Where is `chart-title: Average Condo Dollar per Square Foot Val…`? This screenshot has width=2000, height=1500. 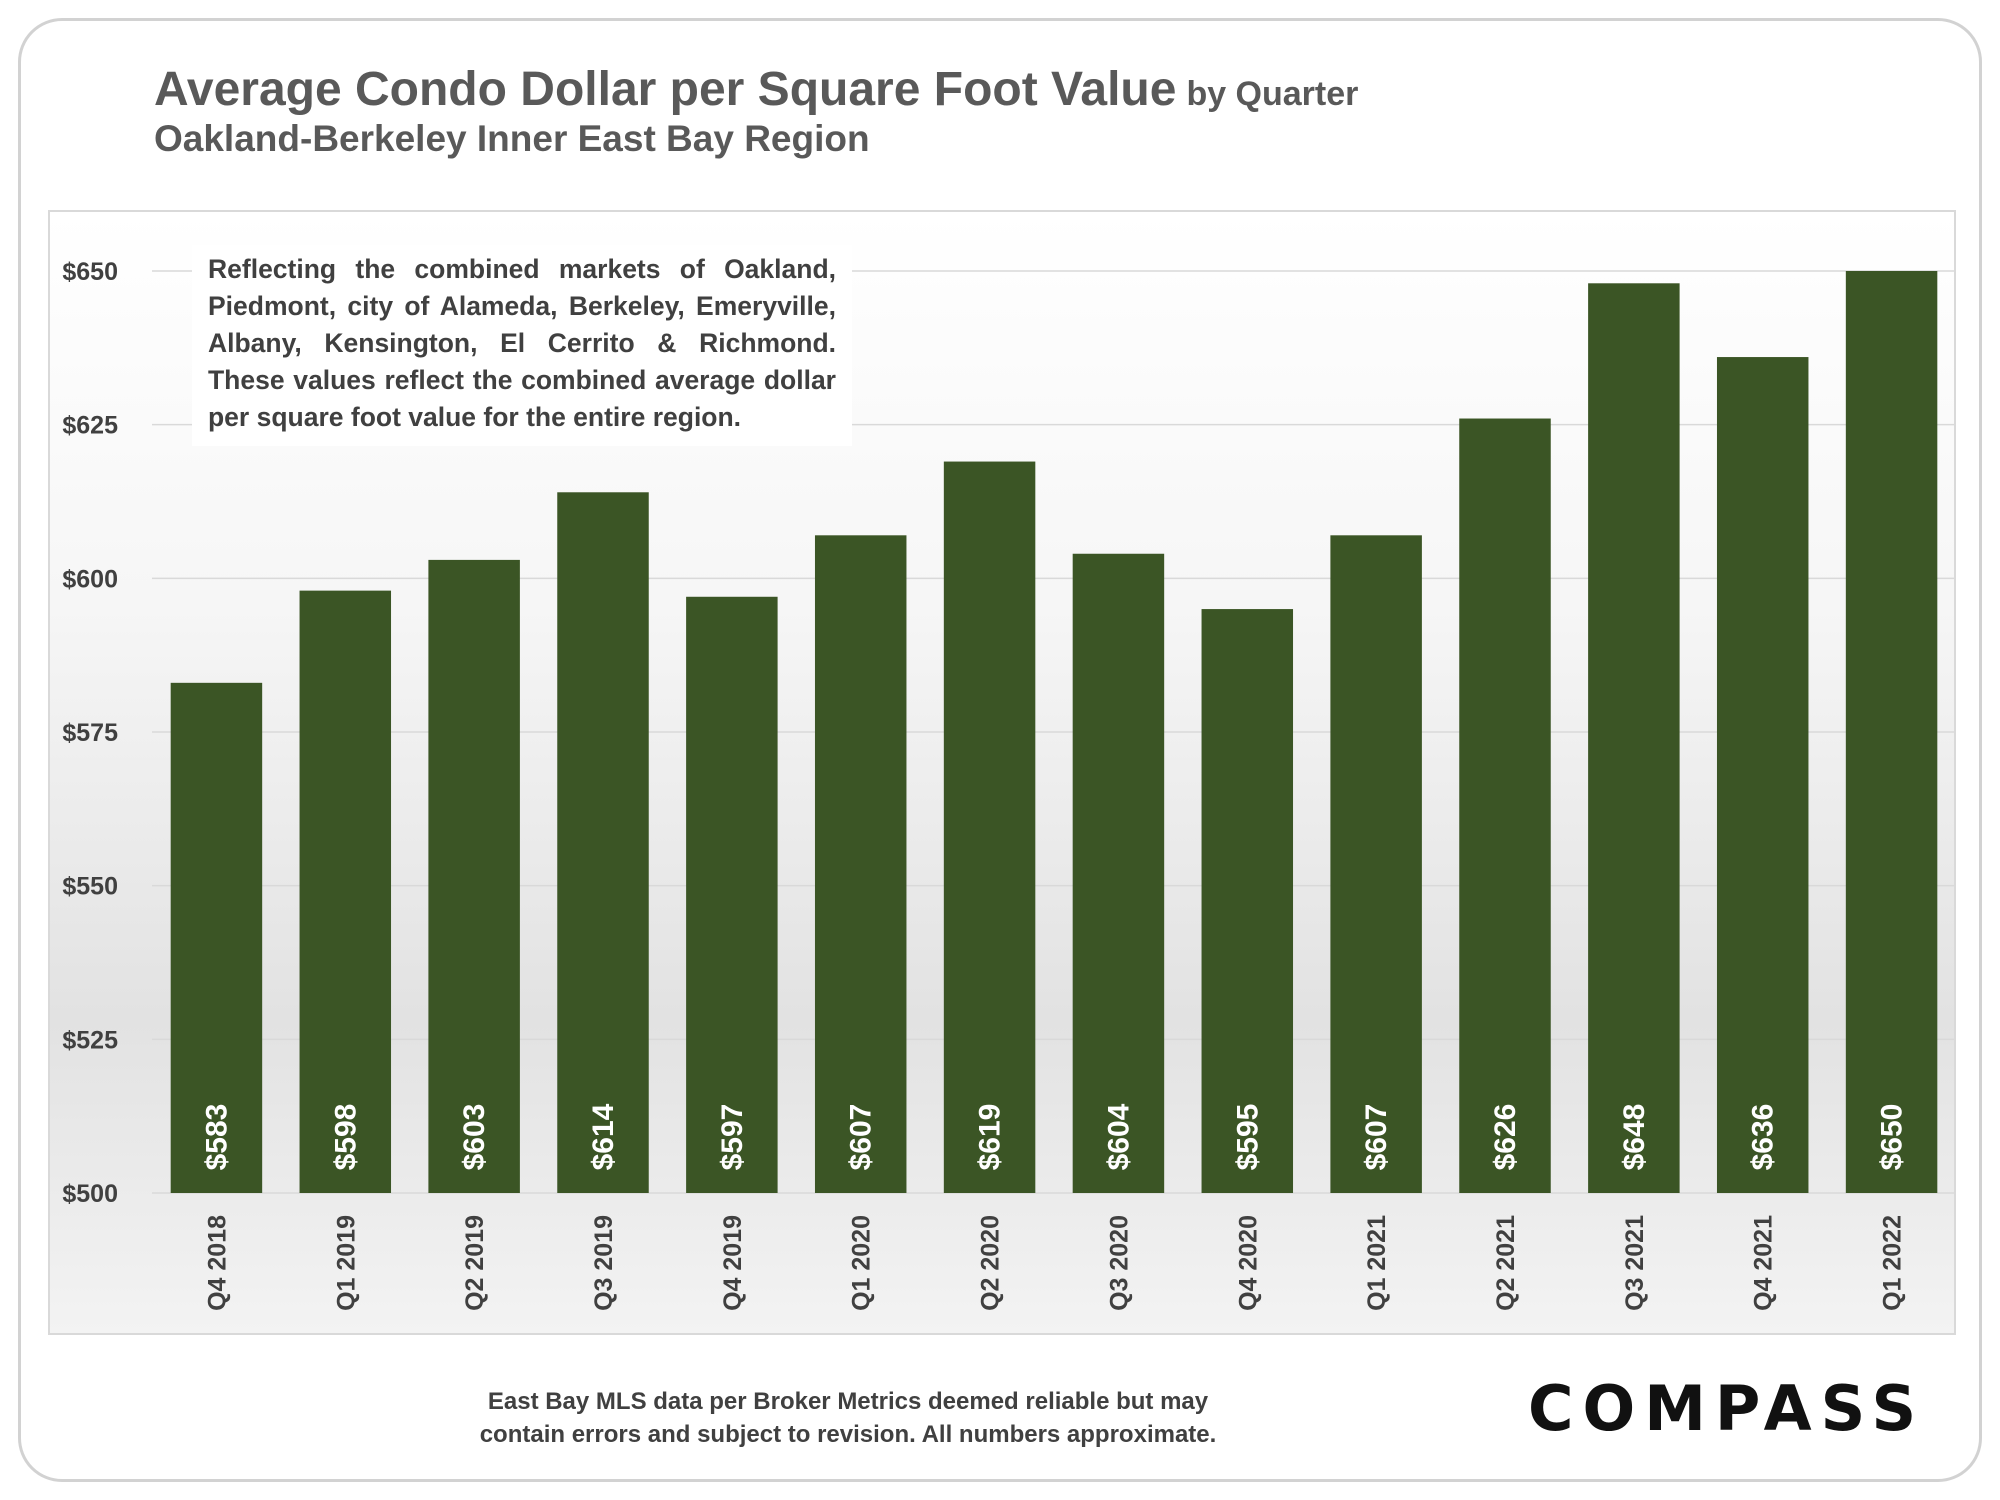 chart-title: Average Condo Dollar per Square Foot Val… is located at coordinates (756, 89).